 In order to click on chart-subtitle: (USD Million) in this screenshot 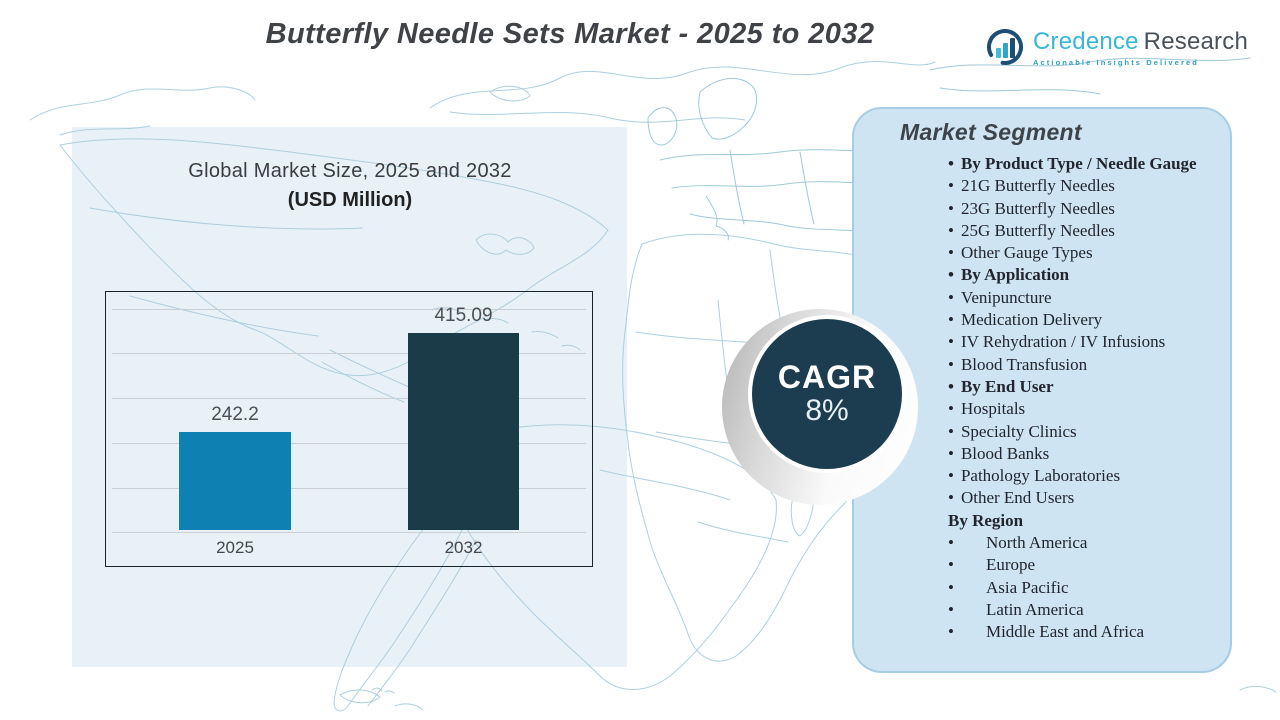, I will do `click(350, 200)`.